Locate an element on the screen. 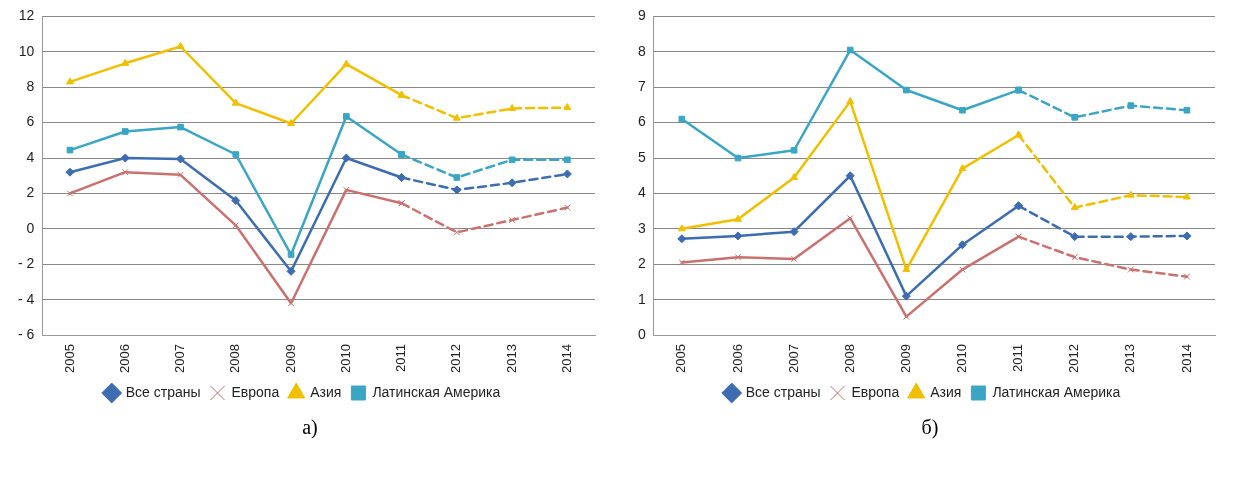  text: б) is located at coordinates (930, 427).